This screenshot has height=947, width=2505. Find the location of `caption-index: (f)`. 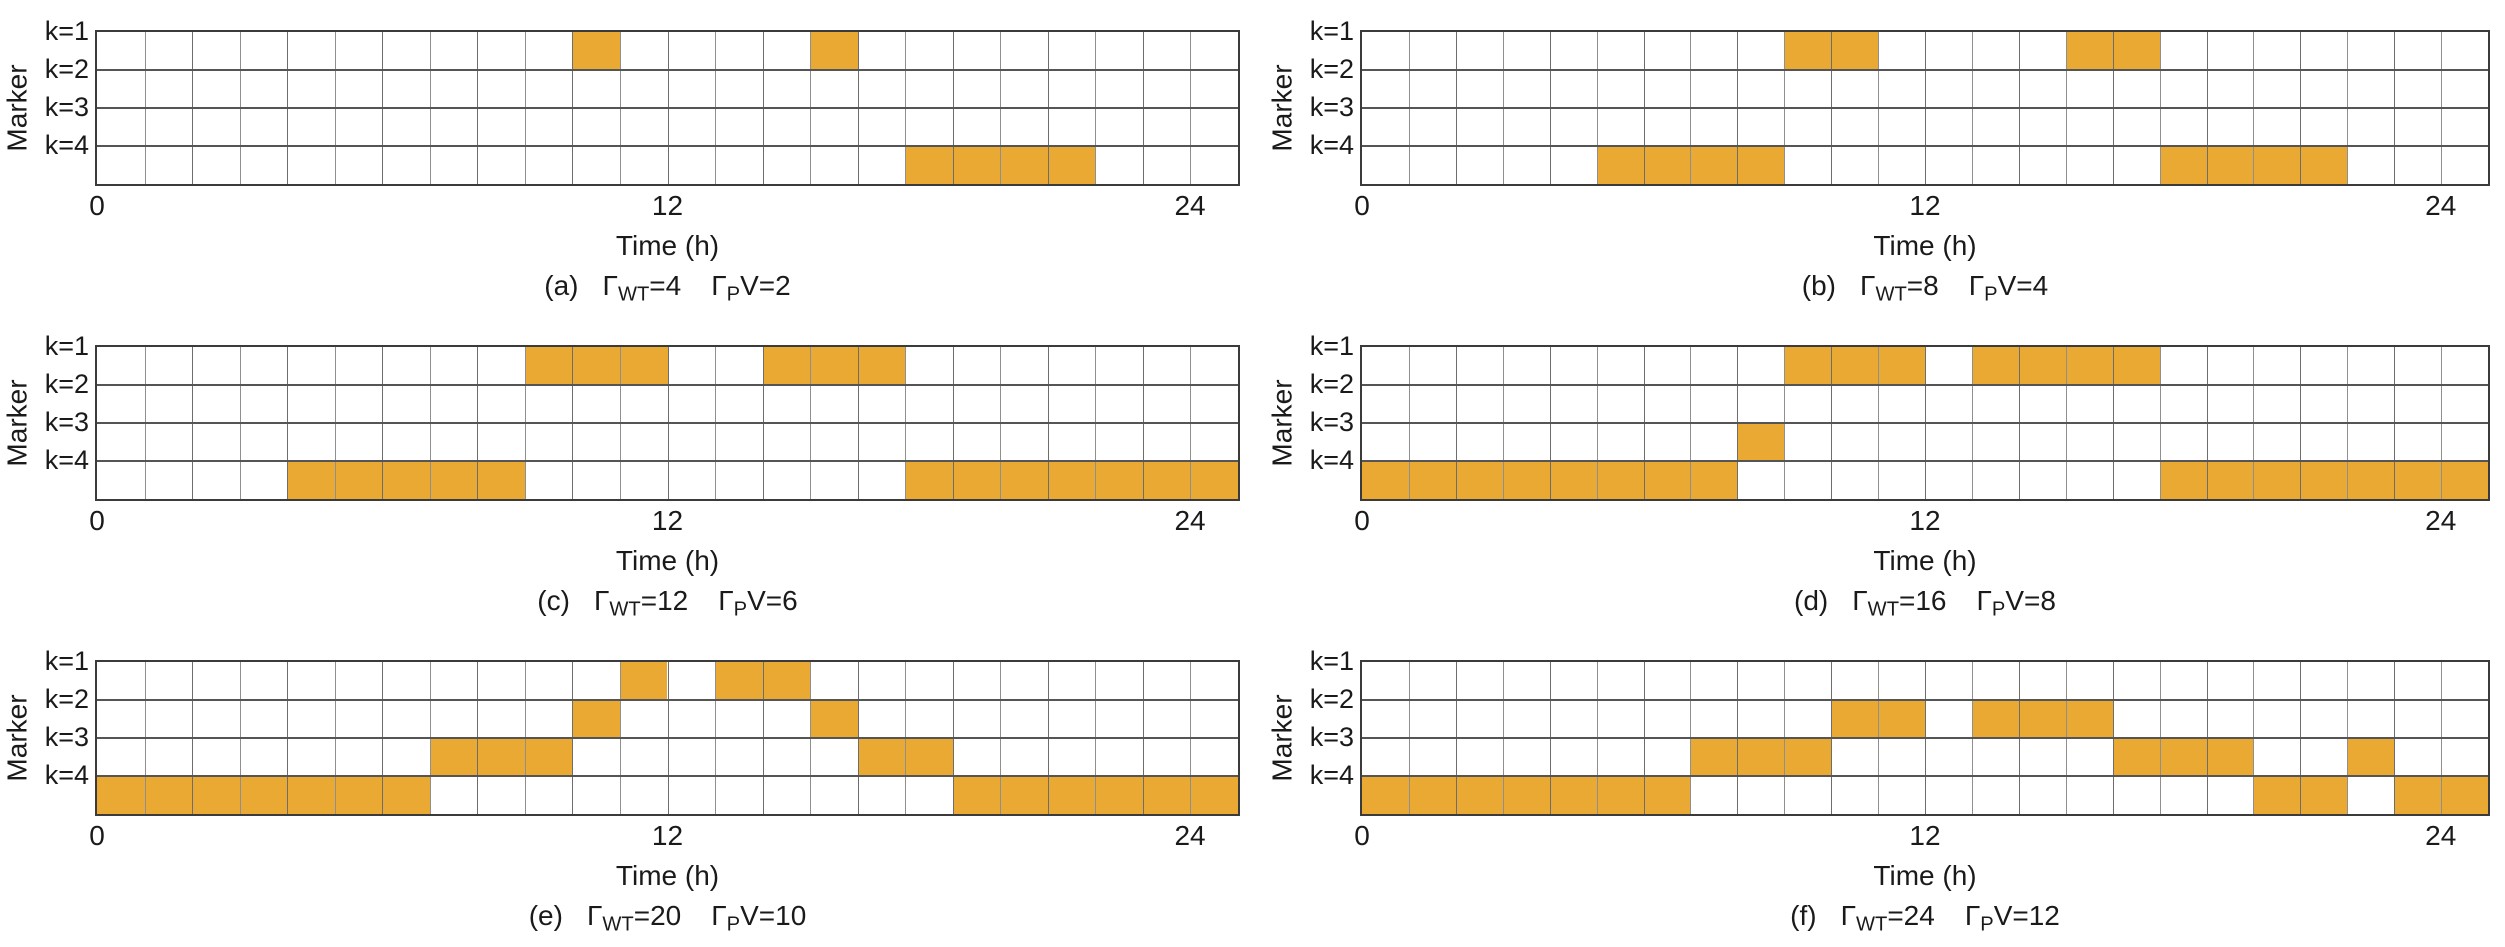

caption-index: (f) is located at coordinates (1803, 915).